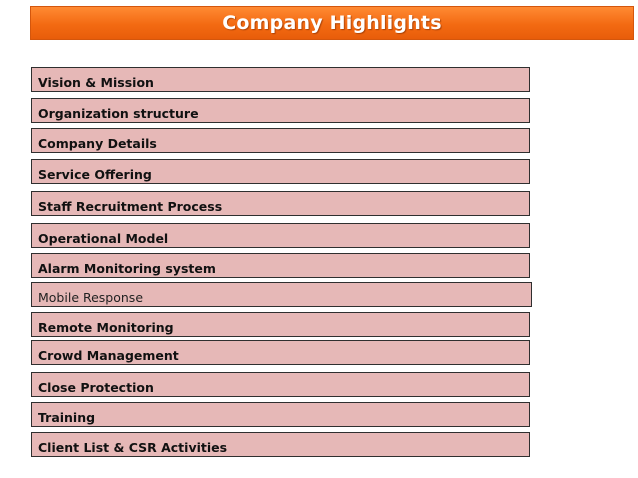 The image size is (638, 478). What do you see at coordinates (95, 174) in the screenshot?
I see `topic-label: Service Offering` at bounding box center [95, 174].